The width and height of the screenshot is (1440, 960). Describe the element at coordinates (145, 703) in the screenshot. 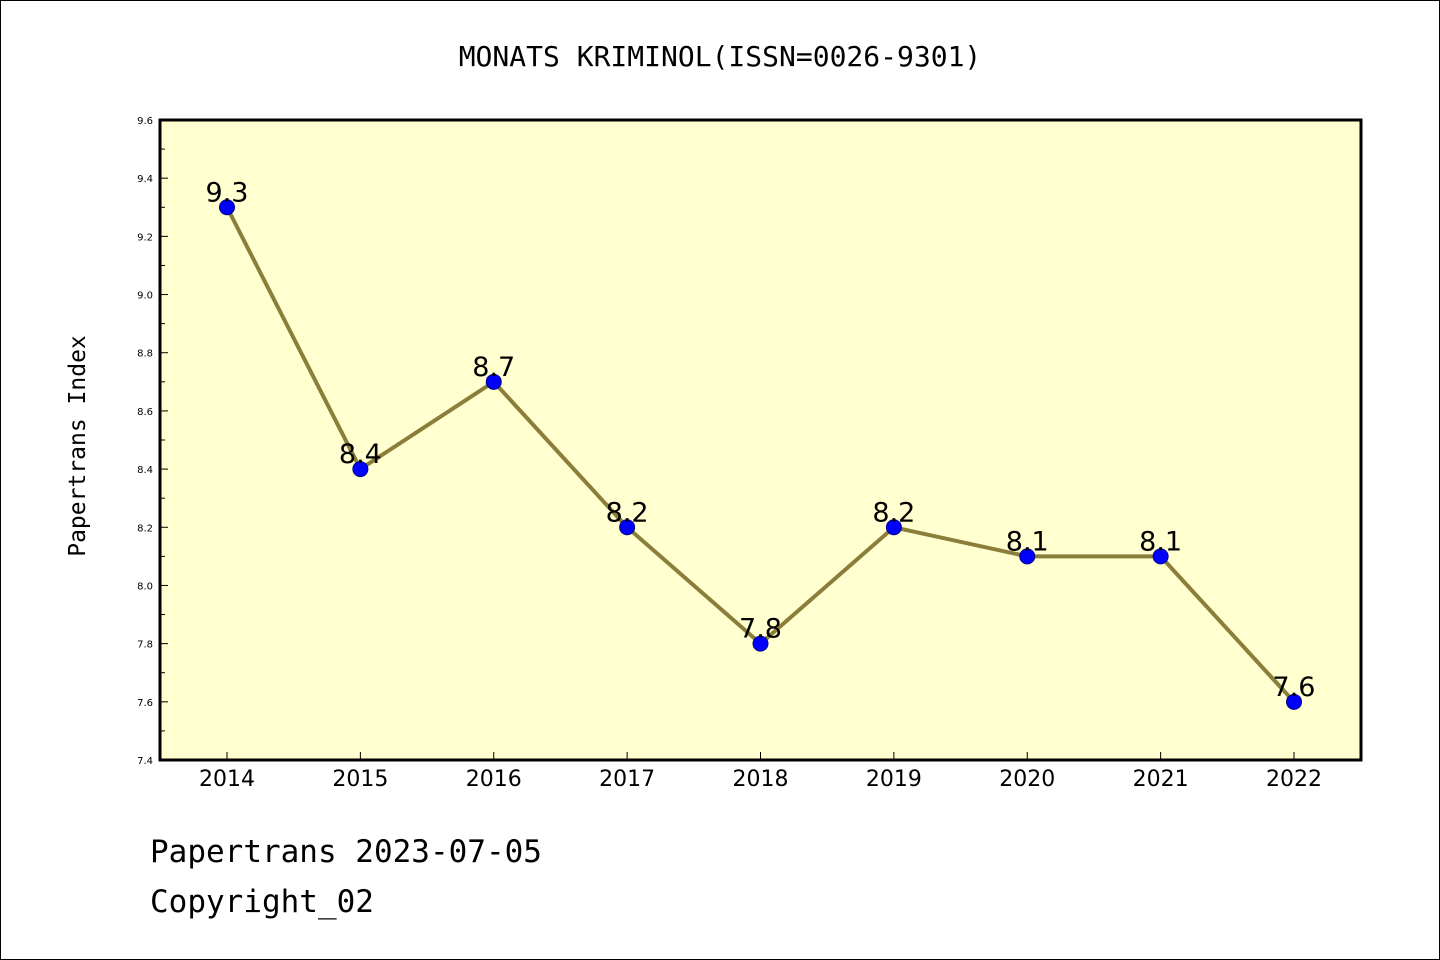

I see `y-tick-label: 7.6` at that location.